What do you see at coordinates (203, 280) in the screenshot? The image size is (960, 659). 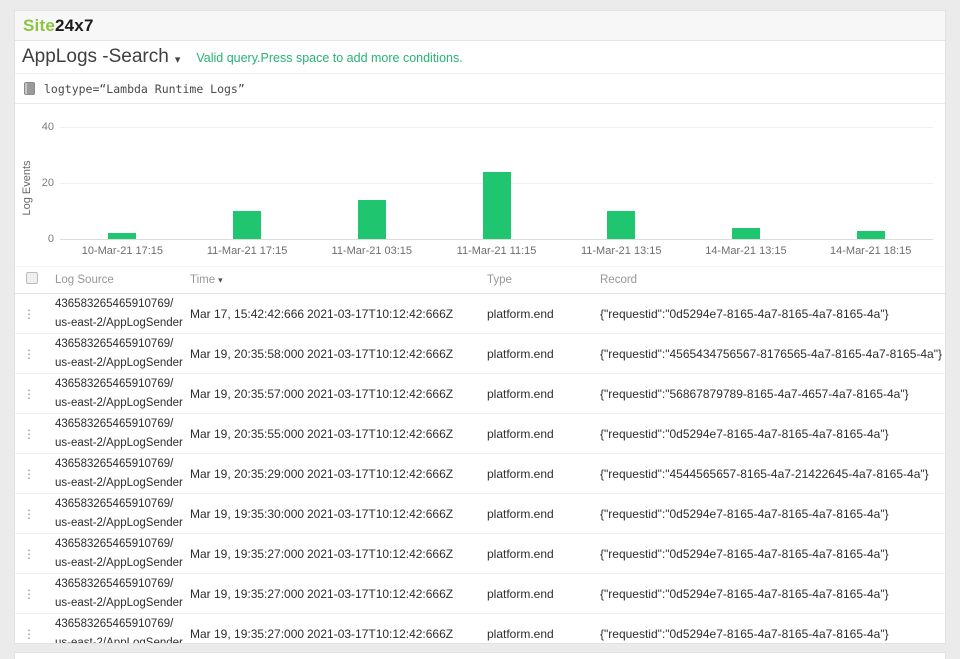 I see `time-header-label: Time` at bounding box center [203, 280].